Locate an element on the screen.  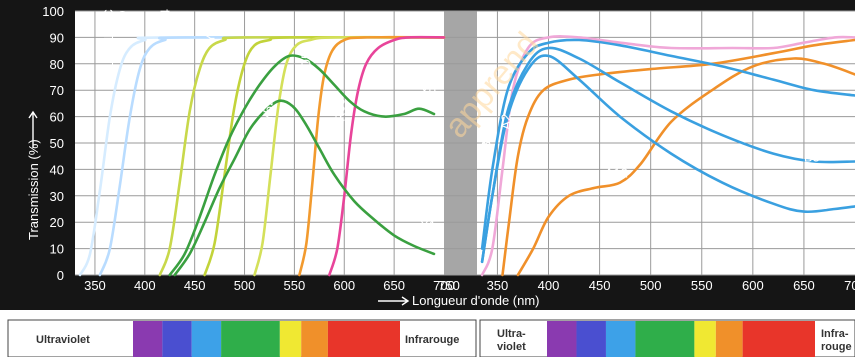
x-axis-title: Longueur d'onde (nm) is located at coordinates (459, 300).